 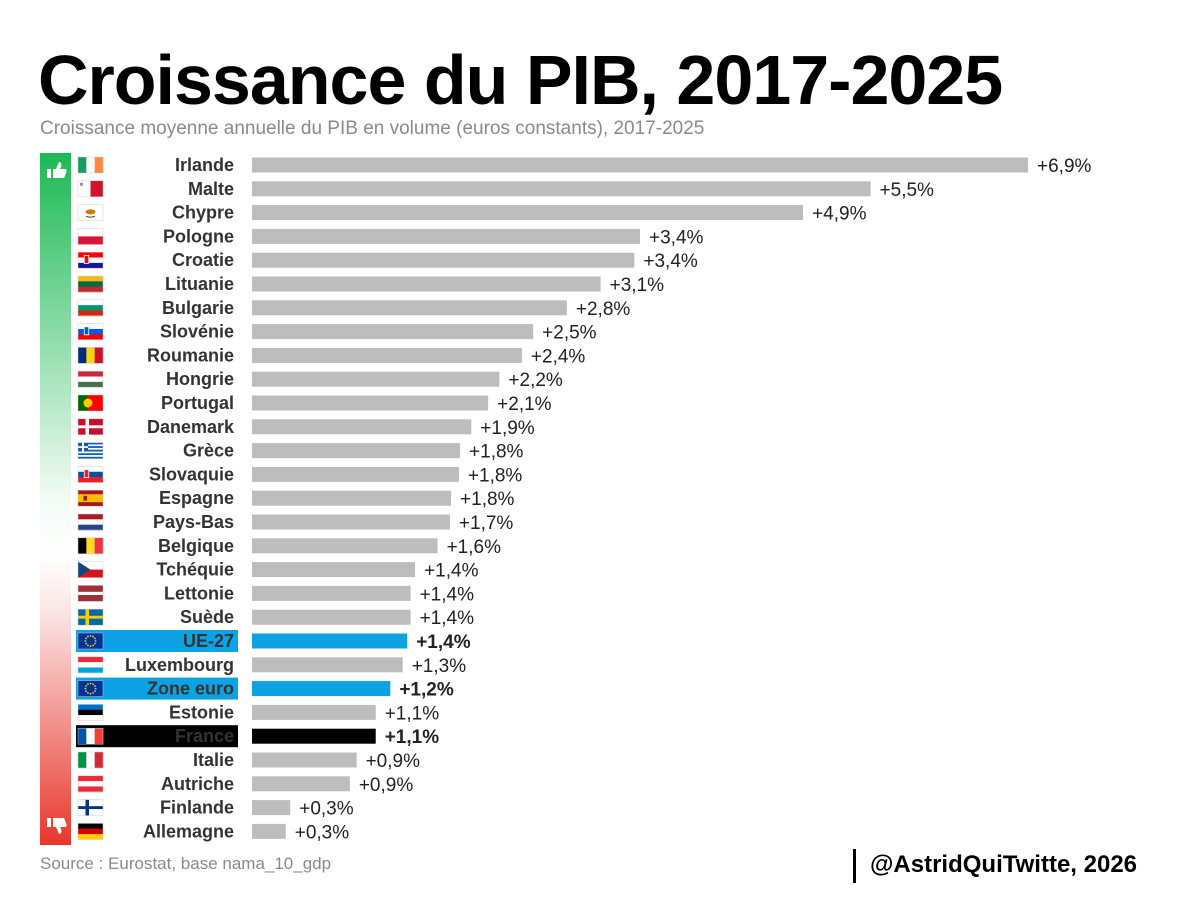 What do you see at coordinates (90, 212) in the screenshot?
I see `flag-cy-icon` at bounding box center [90, 212].